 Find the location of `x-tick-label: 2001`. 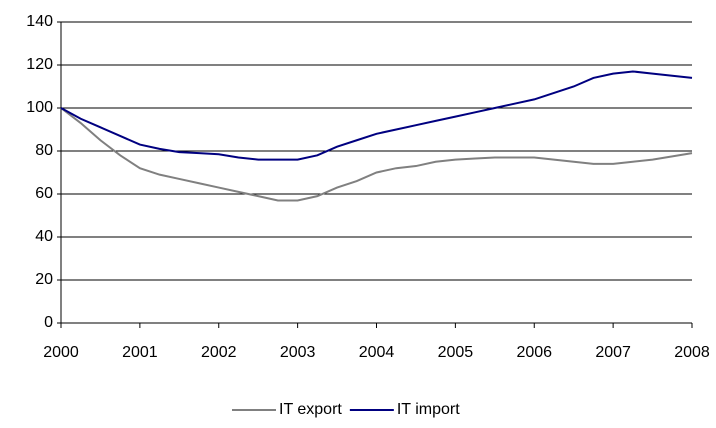

x-tick-label: 2001 is located at coordinates (140, 352).